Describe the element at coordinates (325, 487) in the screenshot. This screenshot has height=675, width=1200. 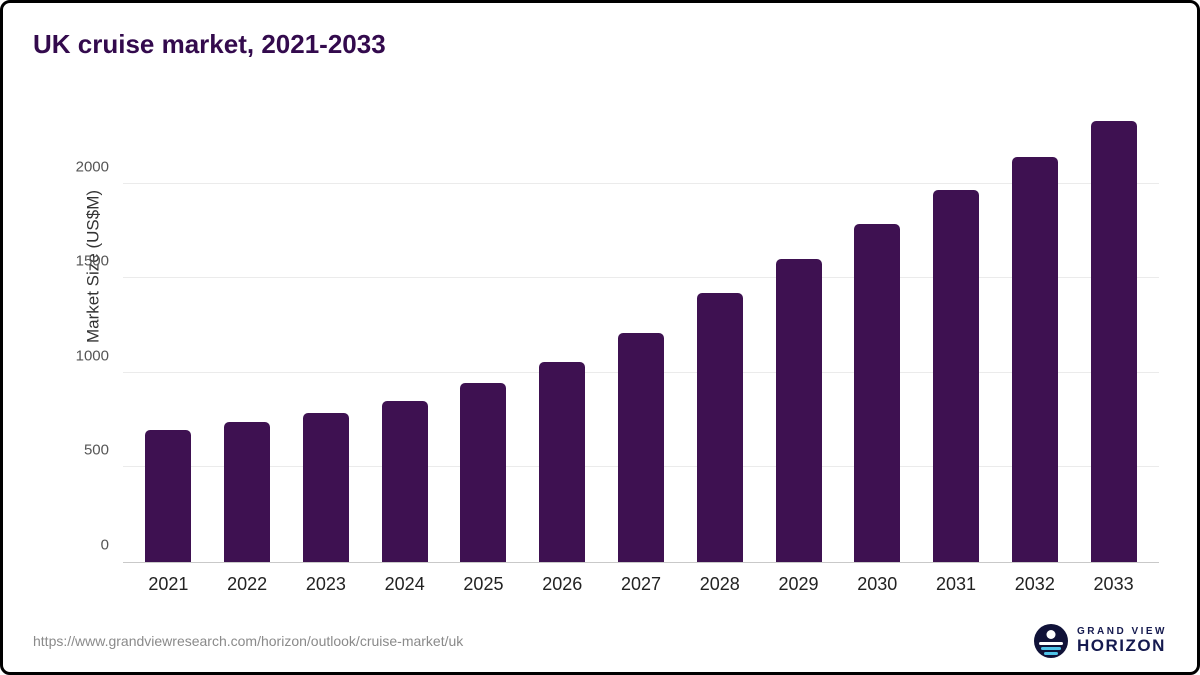
I see `bar-2023` at that location.